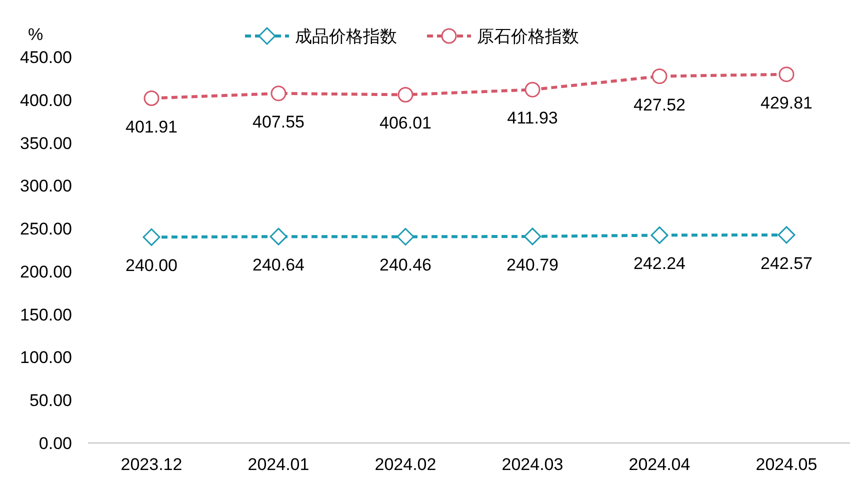 This screenshot has height=486, width=867. I want to click on data-label: 240.00, so click(152, 266).